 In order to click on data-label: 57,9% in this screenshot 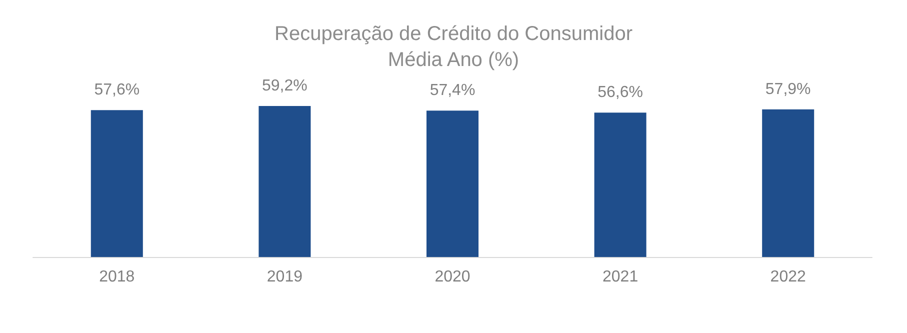, I will do `click(788, 89)`.